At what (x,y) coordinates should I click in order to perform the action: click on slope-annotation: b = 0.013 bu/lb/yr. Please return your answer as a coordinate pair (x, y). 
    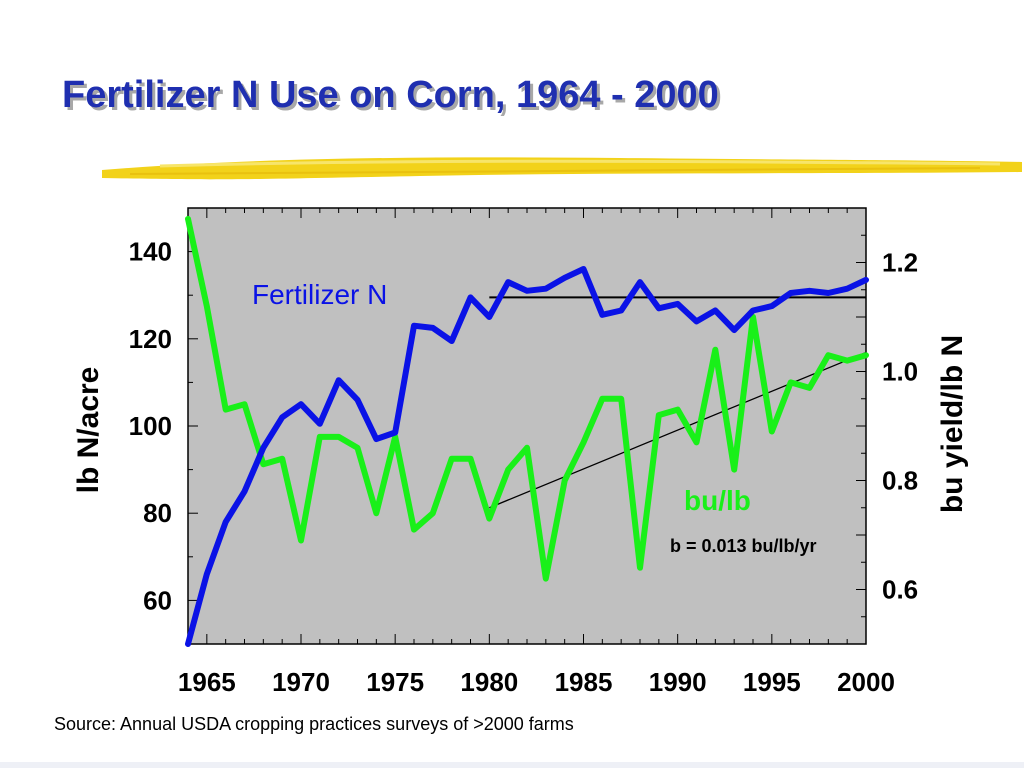
    Looking at the image, I should click on (743, 546).